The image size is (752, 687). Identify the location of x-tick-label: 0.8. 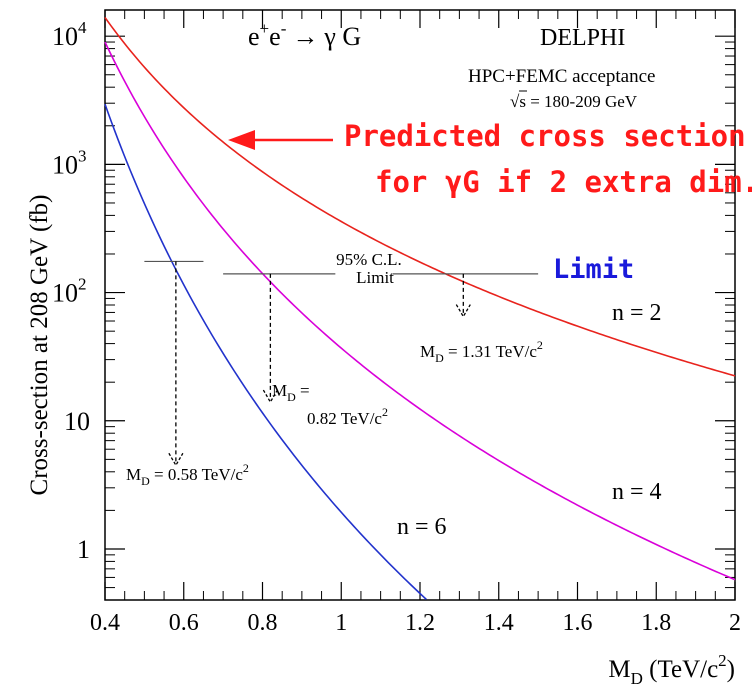
(263, 623).